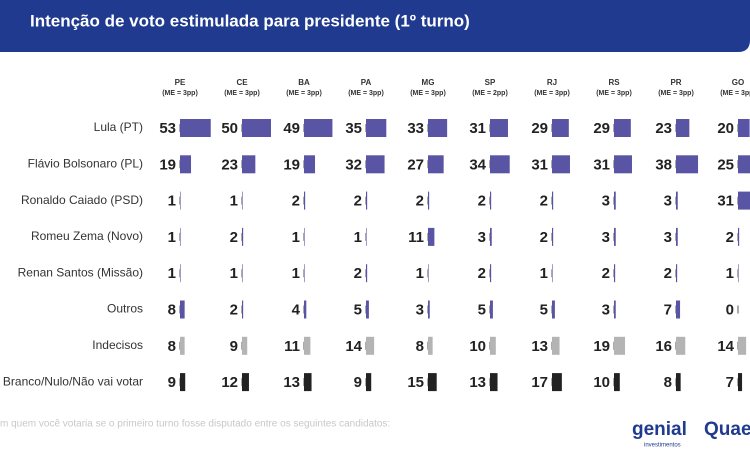 This screenshot has width=750, height=450. What do you see at coordinates (353, 128) in the screenshot?
I see `value-label: 35` at bounding box center [353, 128].